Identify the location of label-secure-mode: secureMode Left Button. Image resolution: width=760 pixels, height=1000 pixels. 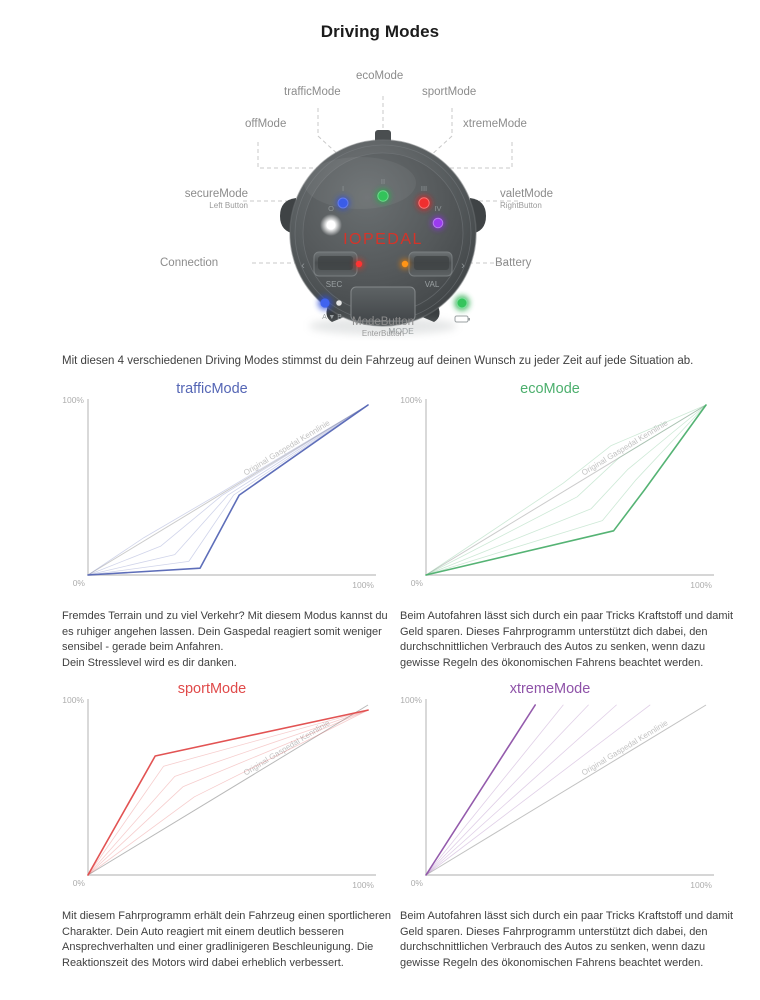
(194, 199).